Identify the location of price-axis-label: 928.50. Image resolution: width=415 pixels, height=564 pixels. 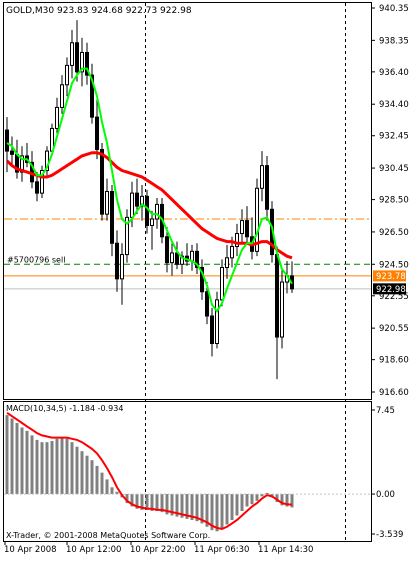
(394, 201).